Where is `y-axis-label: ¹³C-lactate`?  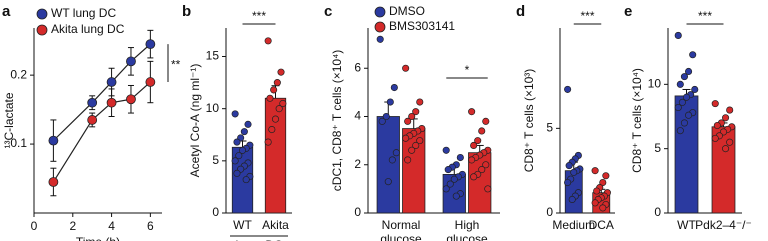
y-axis-label: ¹³C-lactate is located at coordinates (9, 120).